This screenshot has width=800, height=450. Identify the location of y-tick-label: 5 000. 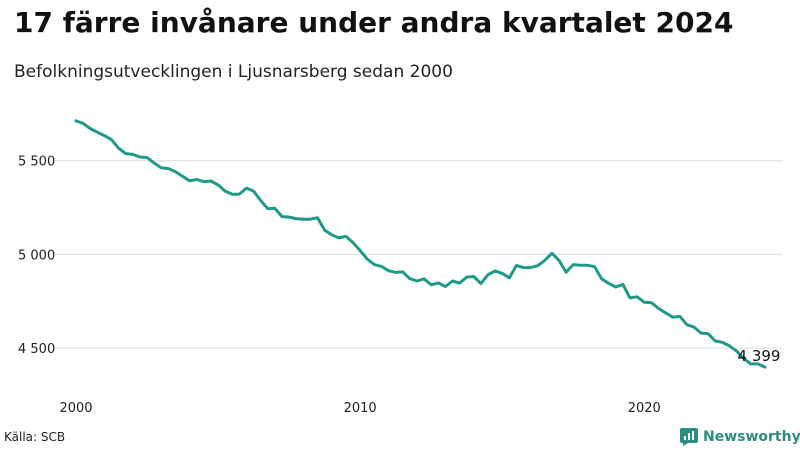
(36, 255).